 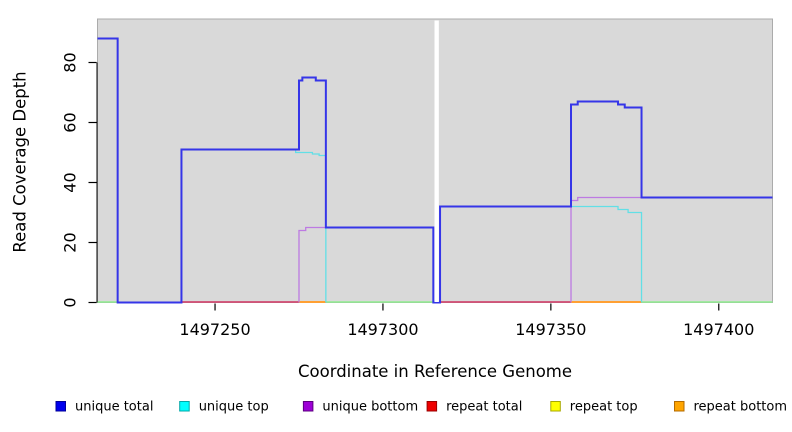 I want to click on y-tick-label: 20, so click(x=70, y=242).